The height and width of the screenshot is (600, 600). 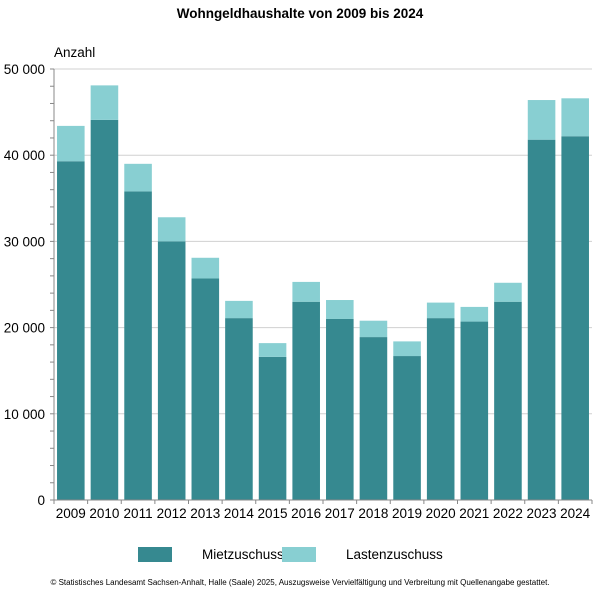 What do you see at coordinates (340, 513) in the screenshot?
I see `x-tick-label-2017: 2017` at bounding box center [340, 513].